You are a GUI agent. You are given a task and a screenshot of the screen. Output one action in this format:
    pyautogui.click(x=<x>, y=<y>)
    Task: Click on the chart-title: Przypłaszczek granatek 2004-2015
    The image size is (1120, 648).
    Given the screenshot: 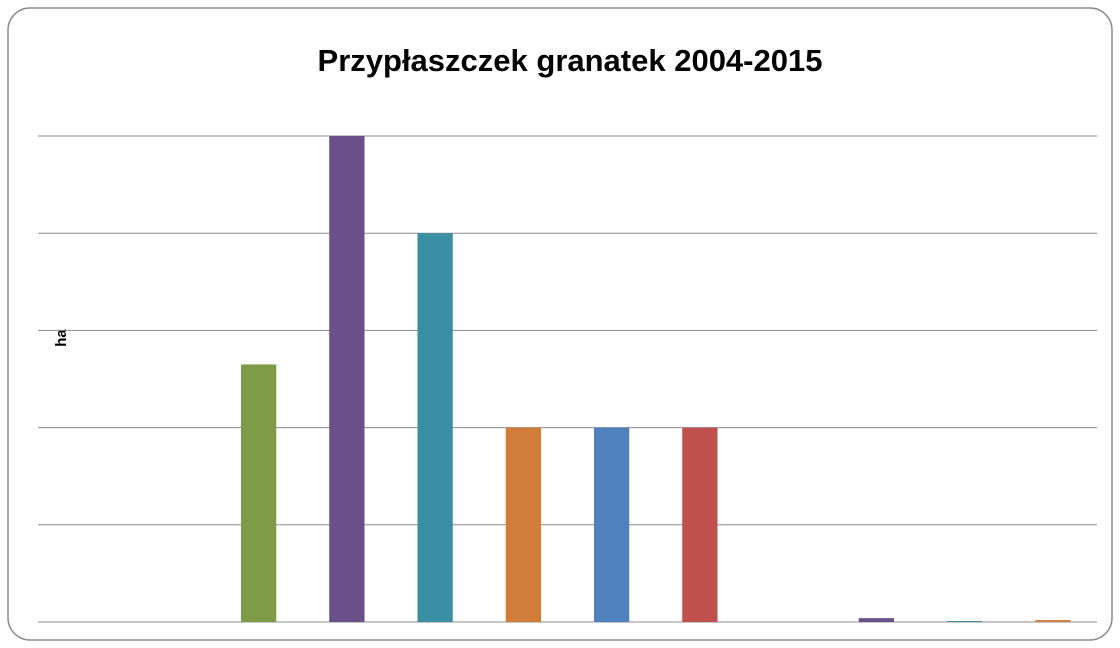 What is the action you would take?
    pyautogui.click(x=570, y=60)
    